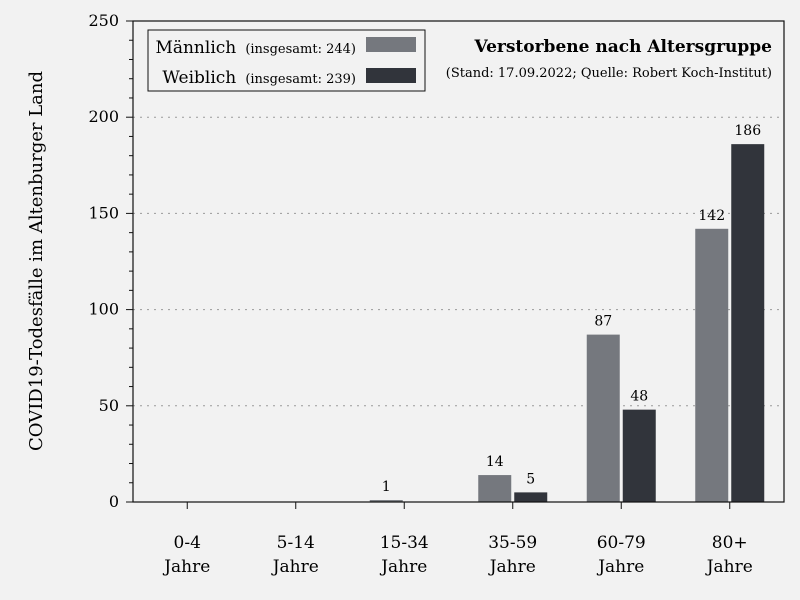 Image resolution: width=800 pixels, height=600 pixels. What do you see at coordinates (255, 48) in the screenshot?
I see `legend-entry-male: Männlich (insgesamt: 244)` at bounding box center [255, 48].